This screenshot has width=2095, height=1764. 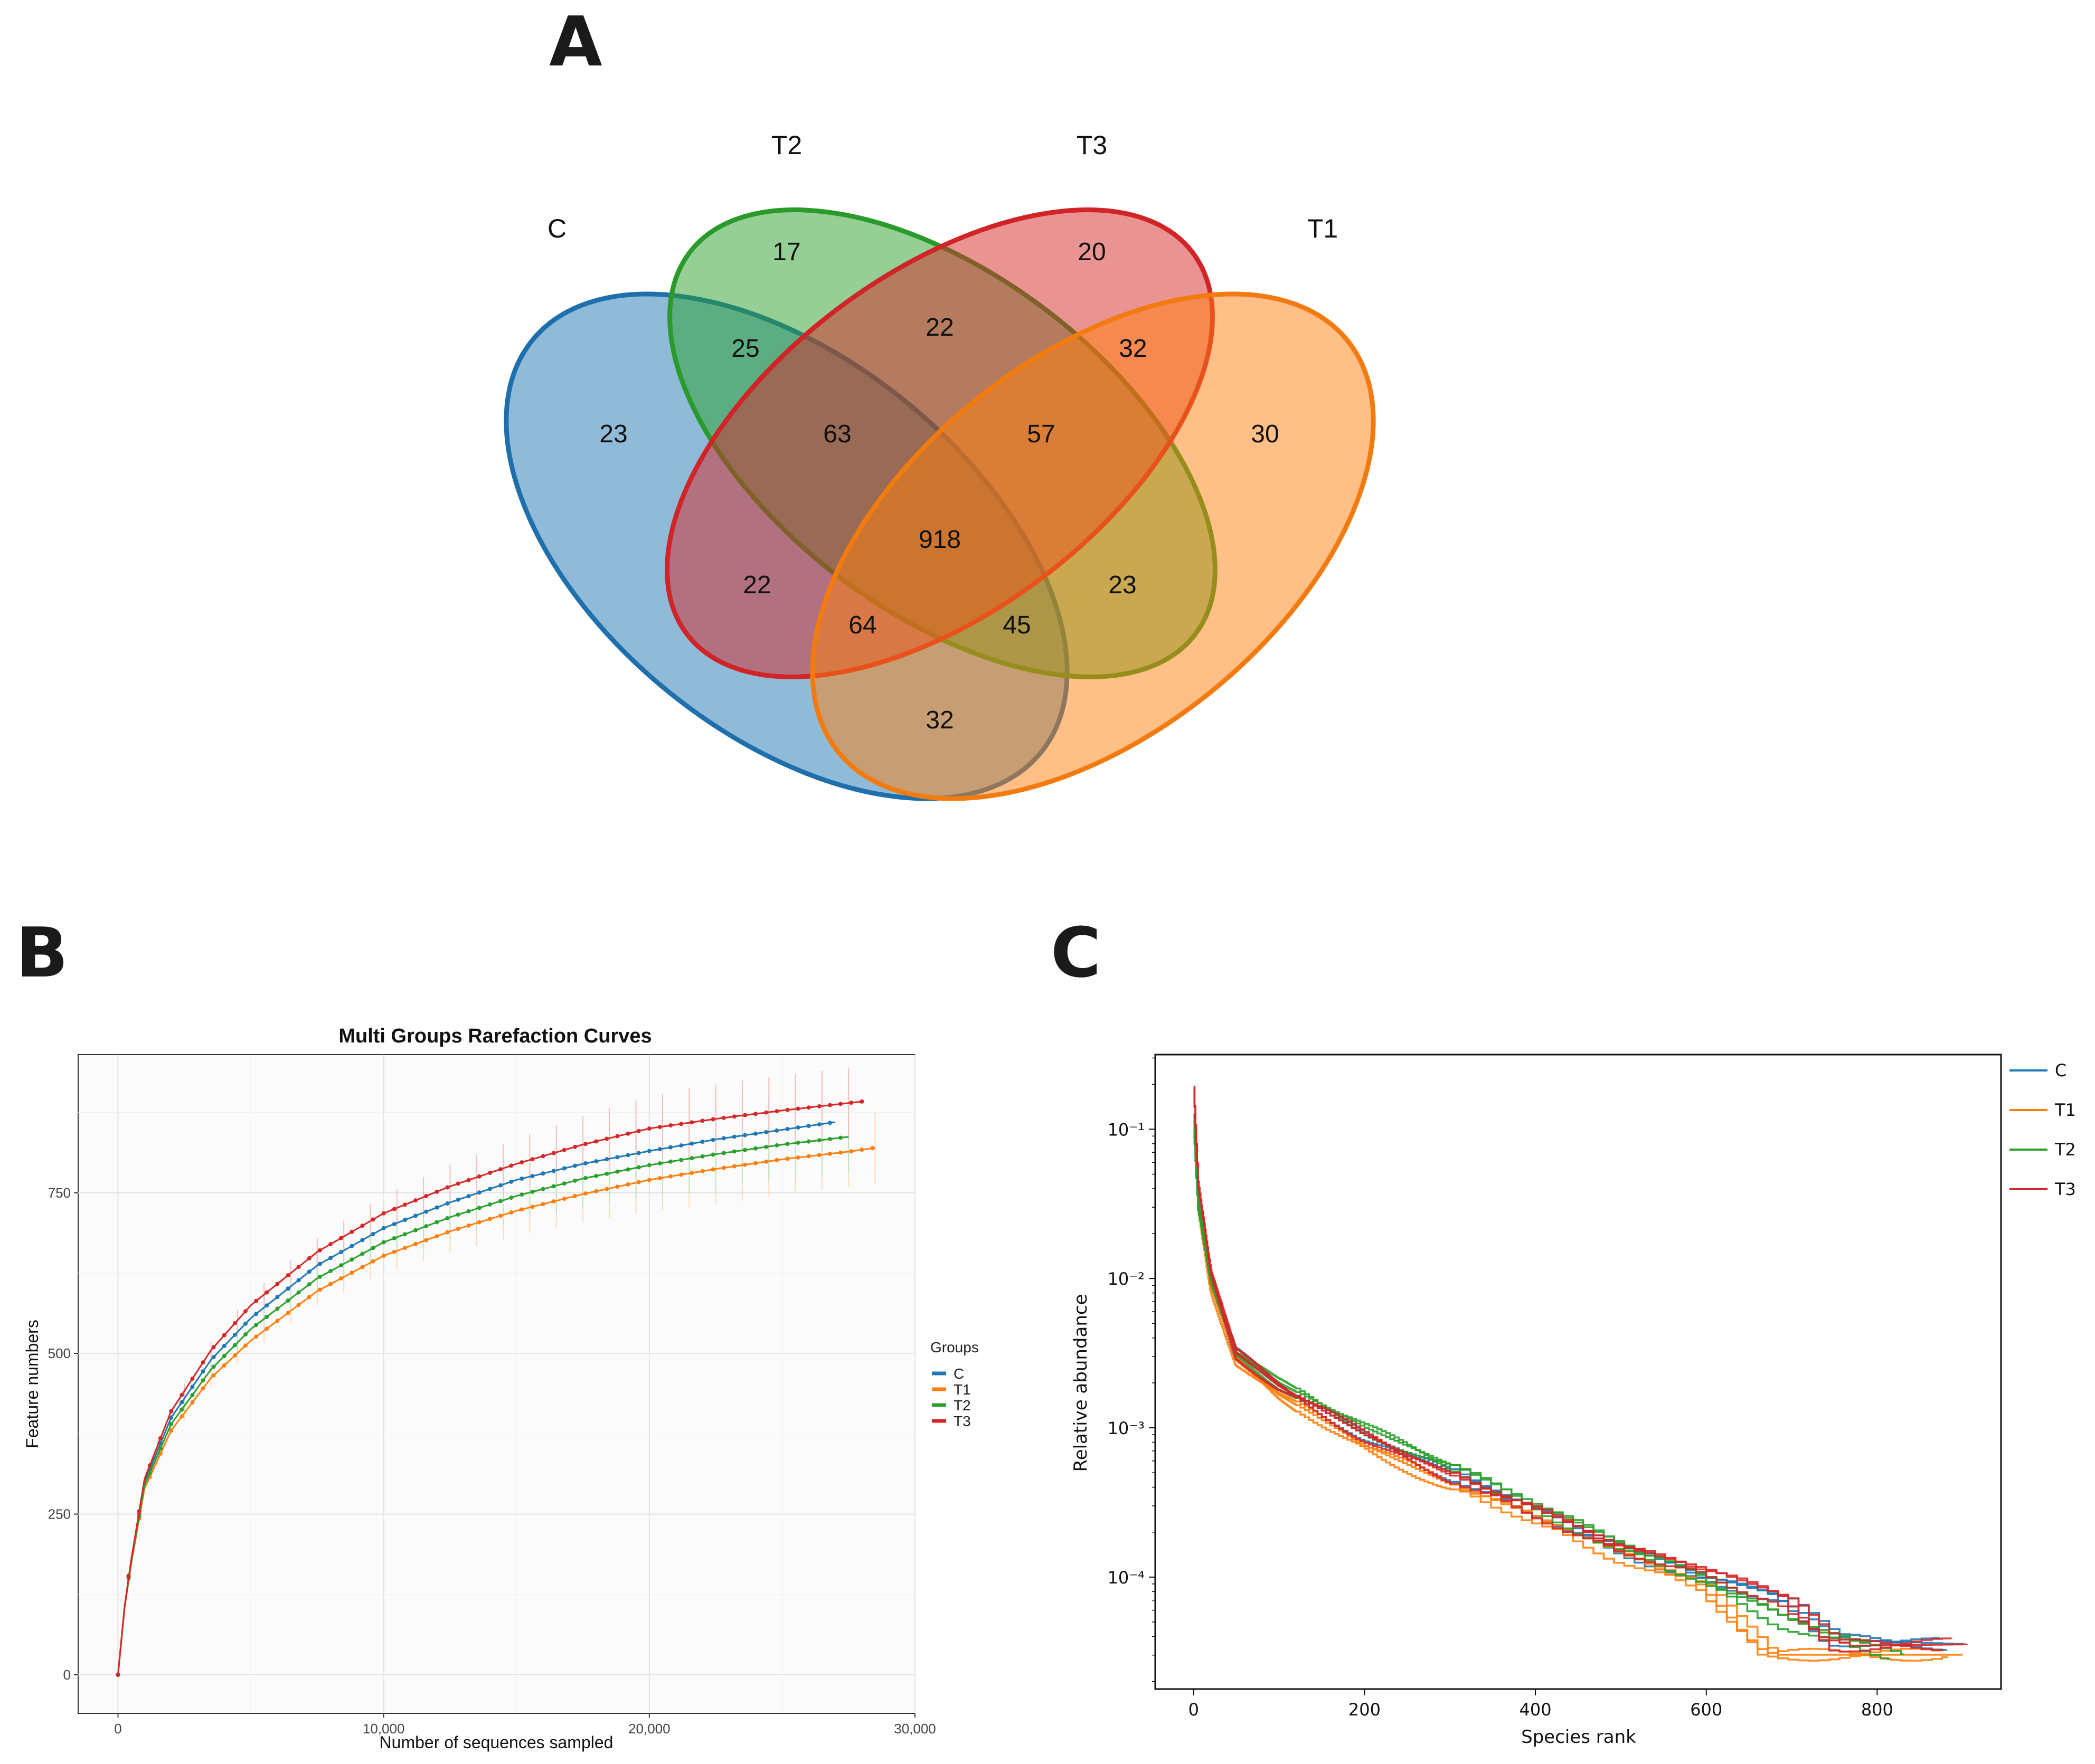 I want to click on venn-count-c-t2-t3: 63, so click(x=837, y=434).